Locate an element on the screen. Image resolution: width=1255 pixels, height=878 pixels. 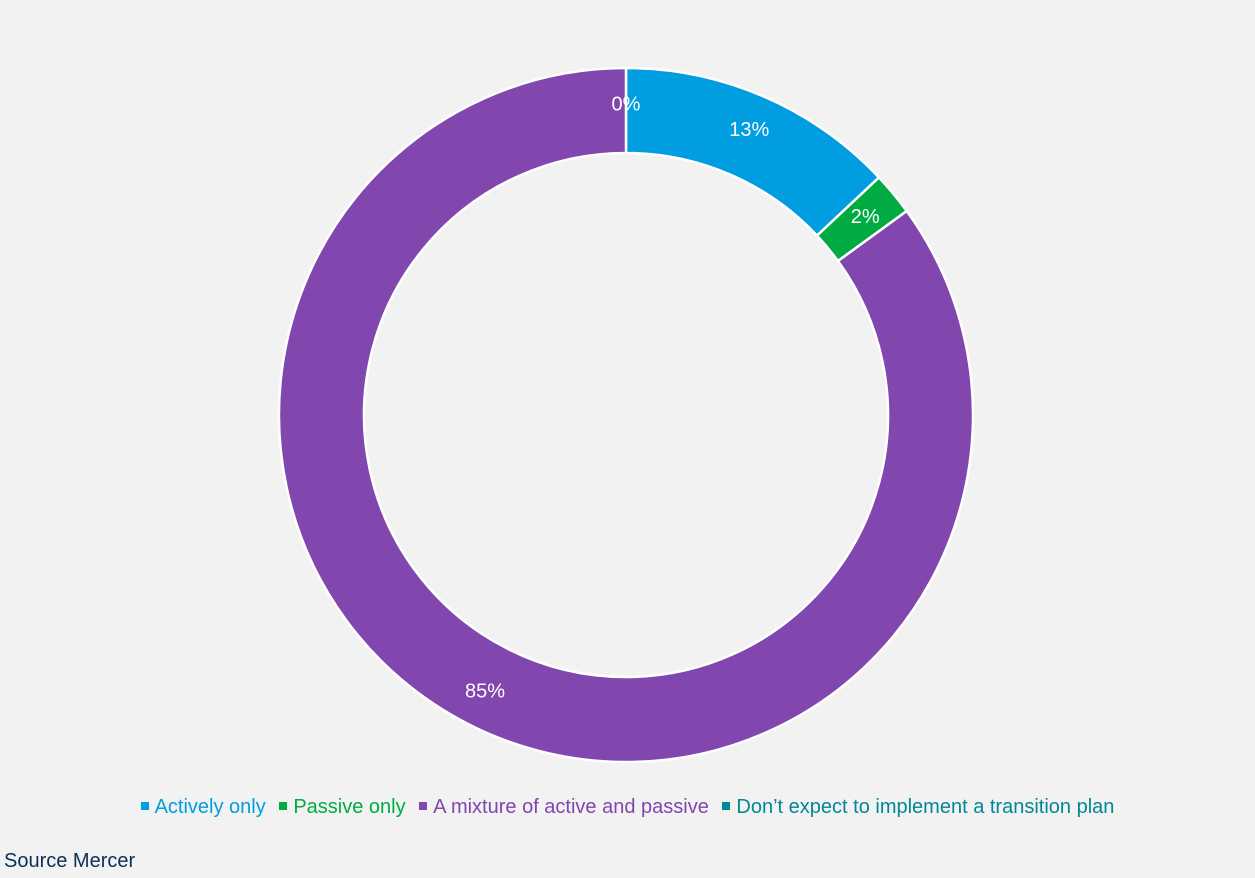
legend-swatch-actively-only is located at coordinates (144, 805).